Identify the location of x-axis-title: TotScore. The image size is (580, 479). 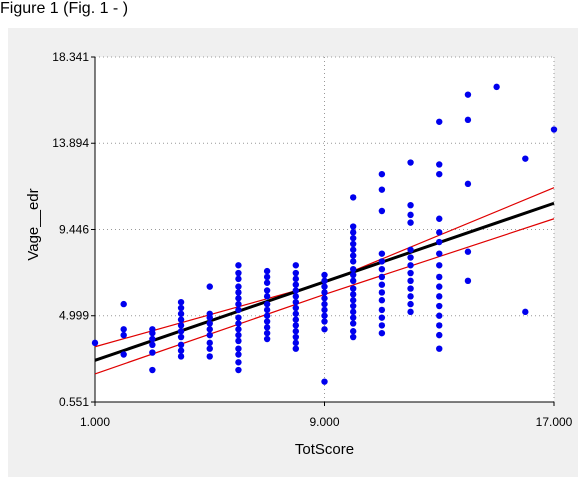
(324, 449).